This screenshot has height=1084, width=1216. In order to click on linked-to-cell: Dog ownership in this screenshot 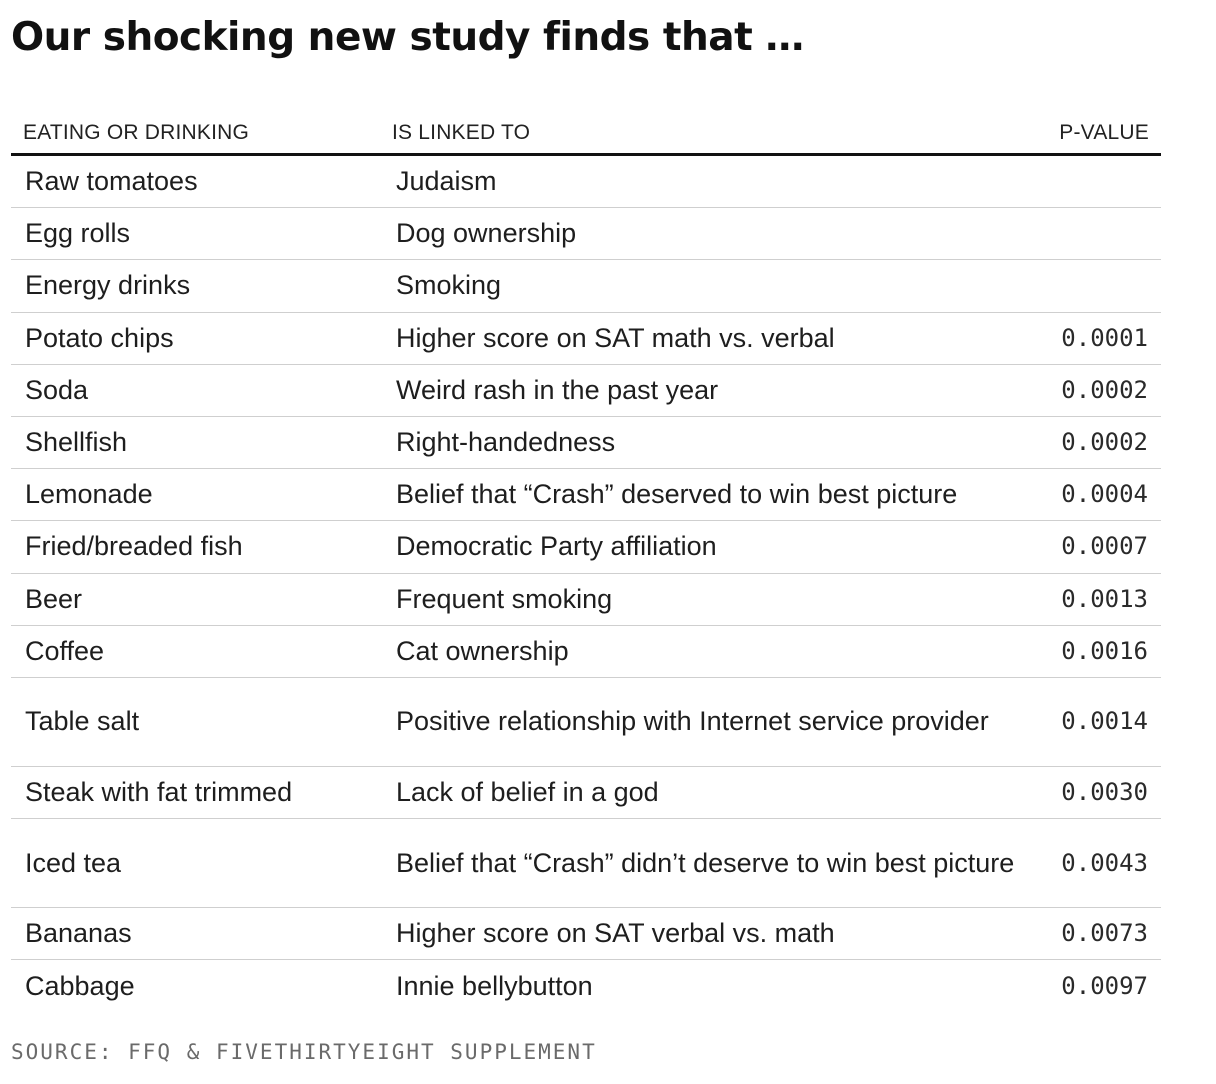, I will do `click(486, 233)`.